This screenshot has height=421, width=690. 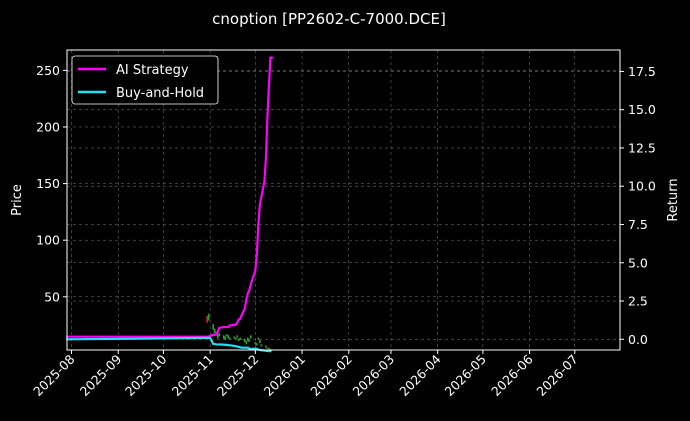 What do you see at coordinates (48, 183) in the screenshot?
I see `y-tick-label: 150` at bounding box center [48, 183].